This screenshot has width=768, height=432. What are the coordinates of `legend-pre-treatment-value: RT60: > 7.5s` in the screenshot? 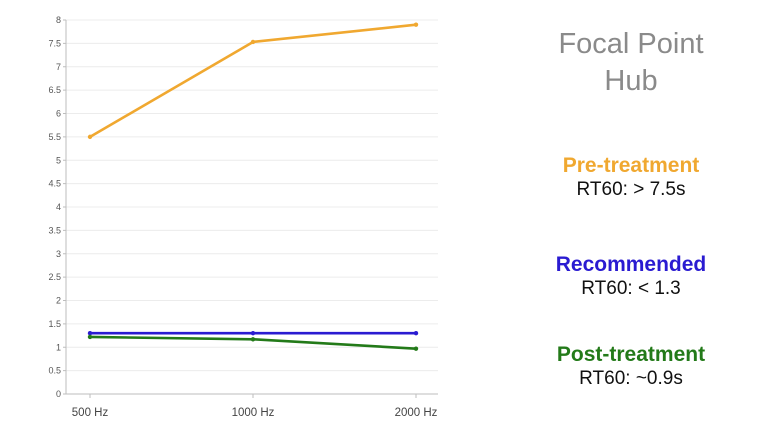 It's located at (631, 189).